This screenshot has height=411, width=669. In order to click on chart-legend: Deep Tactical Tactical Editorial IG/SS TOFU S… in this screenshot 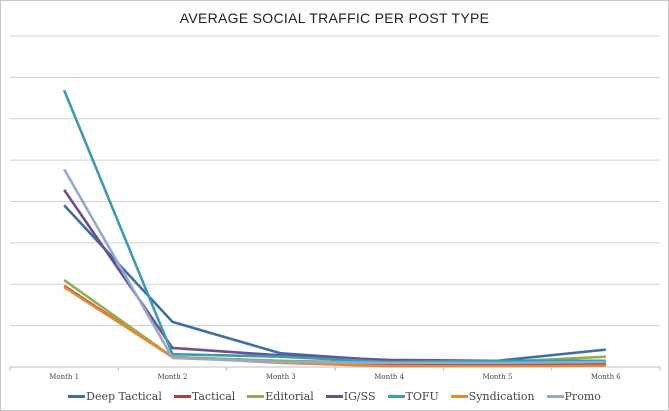, I will do `click(334, 396)`.